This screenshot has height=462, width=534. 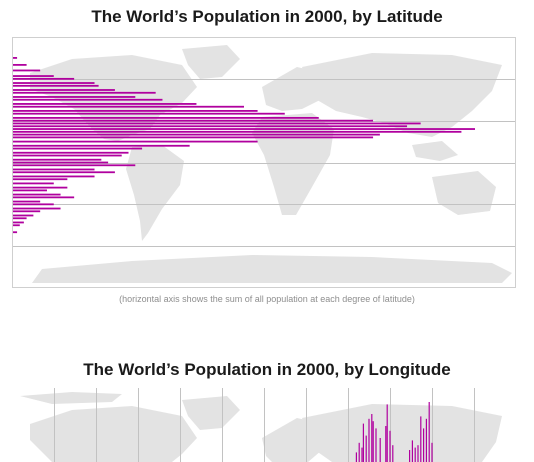 I want to click on southeast-asia-landmass, so click(x=435, y=151).